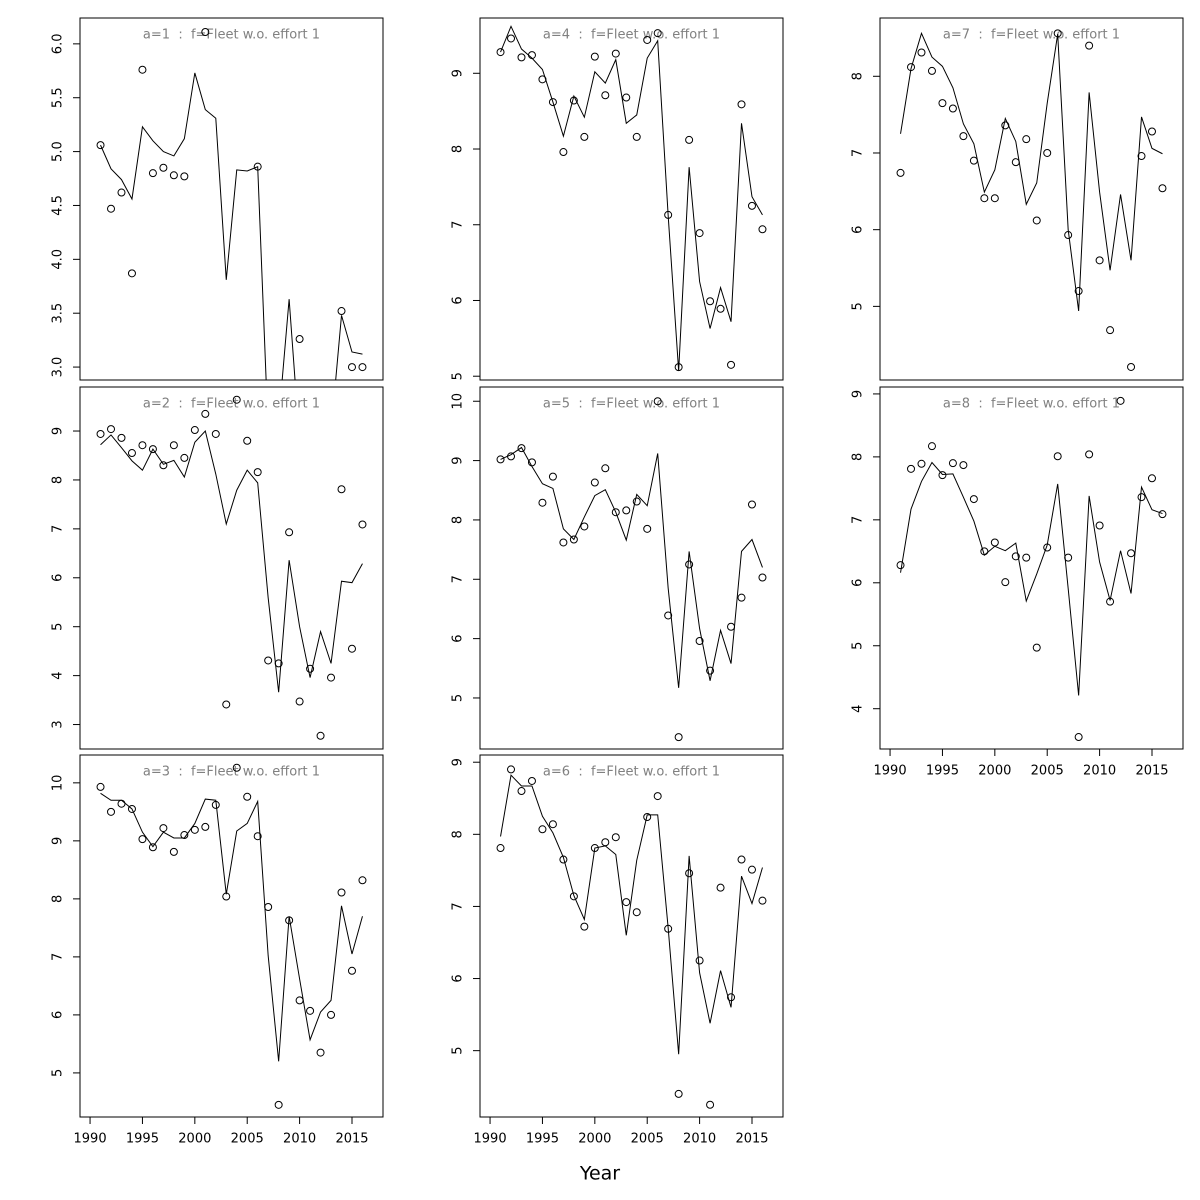  What do you see at coordinates (699, 1139) in the screenshot?
I see `x-tick-label: 2010` at bounding box center [699, 1139].